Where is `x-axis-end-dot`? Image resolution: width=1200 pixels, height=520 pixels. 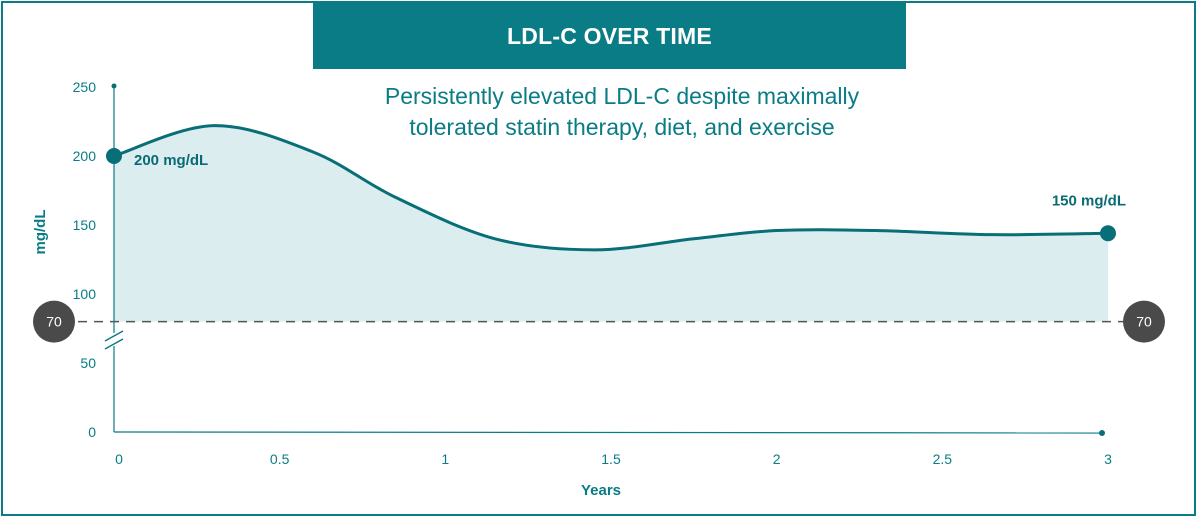 x-axis-end-dot is located at coordinates (1102, 433).